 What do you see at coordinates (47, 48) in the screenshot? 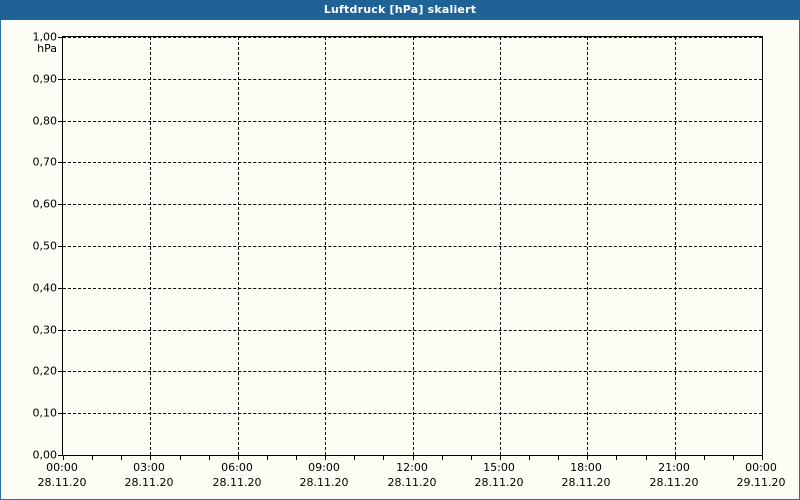
I see `y-axis-unit-label: hPa` at bounding box center [47, 48].